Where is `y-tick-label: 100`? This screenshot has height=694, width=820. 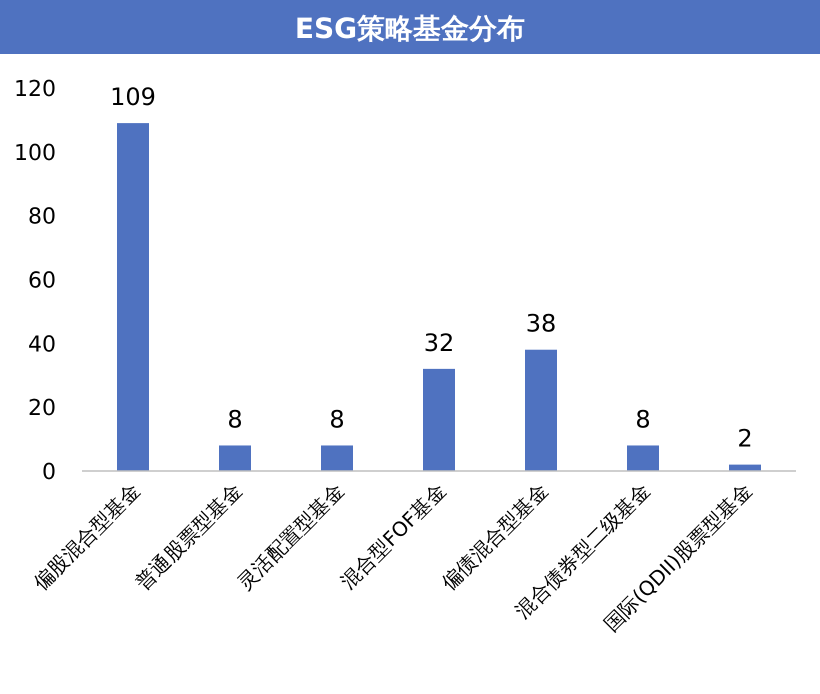
y-tick-label: 100 is located at coordinates (35, 153).